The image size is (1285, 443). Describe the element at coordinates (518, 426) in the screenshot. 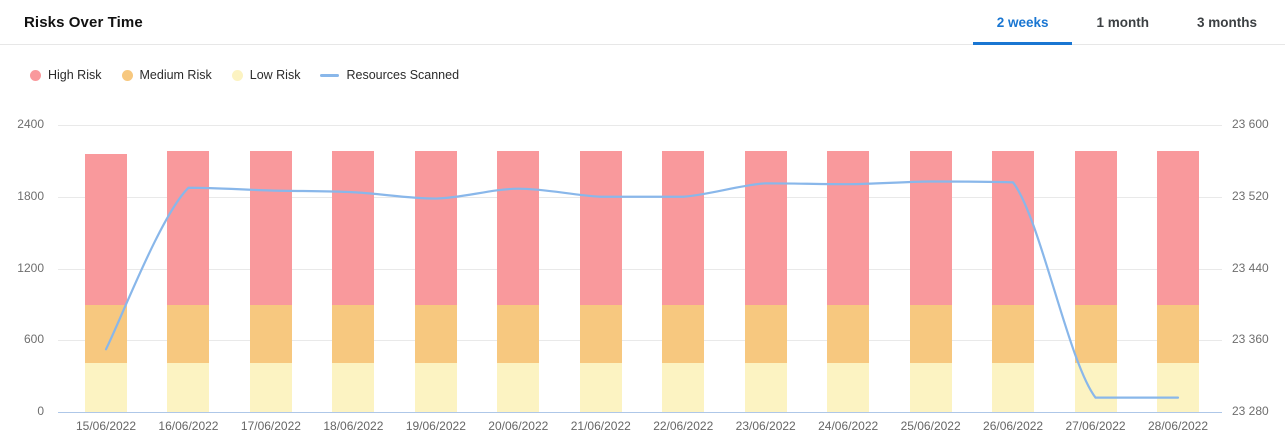

I see `x-axis-label: 20/06/2022` at that location.